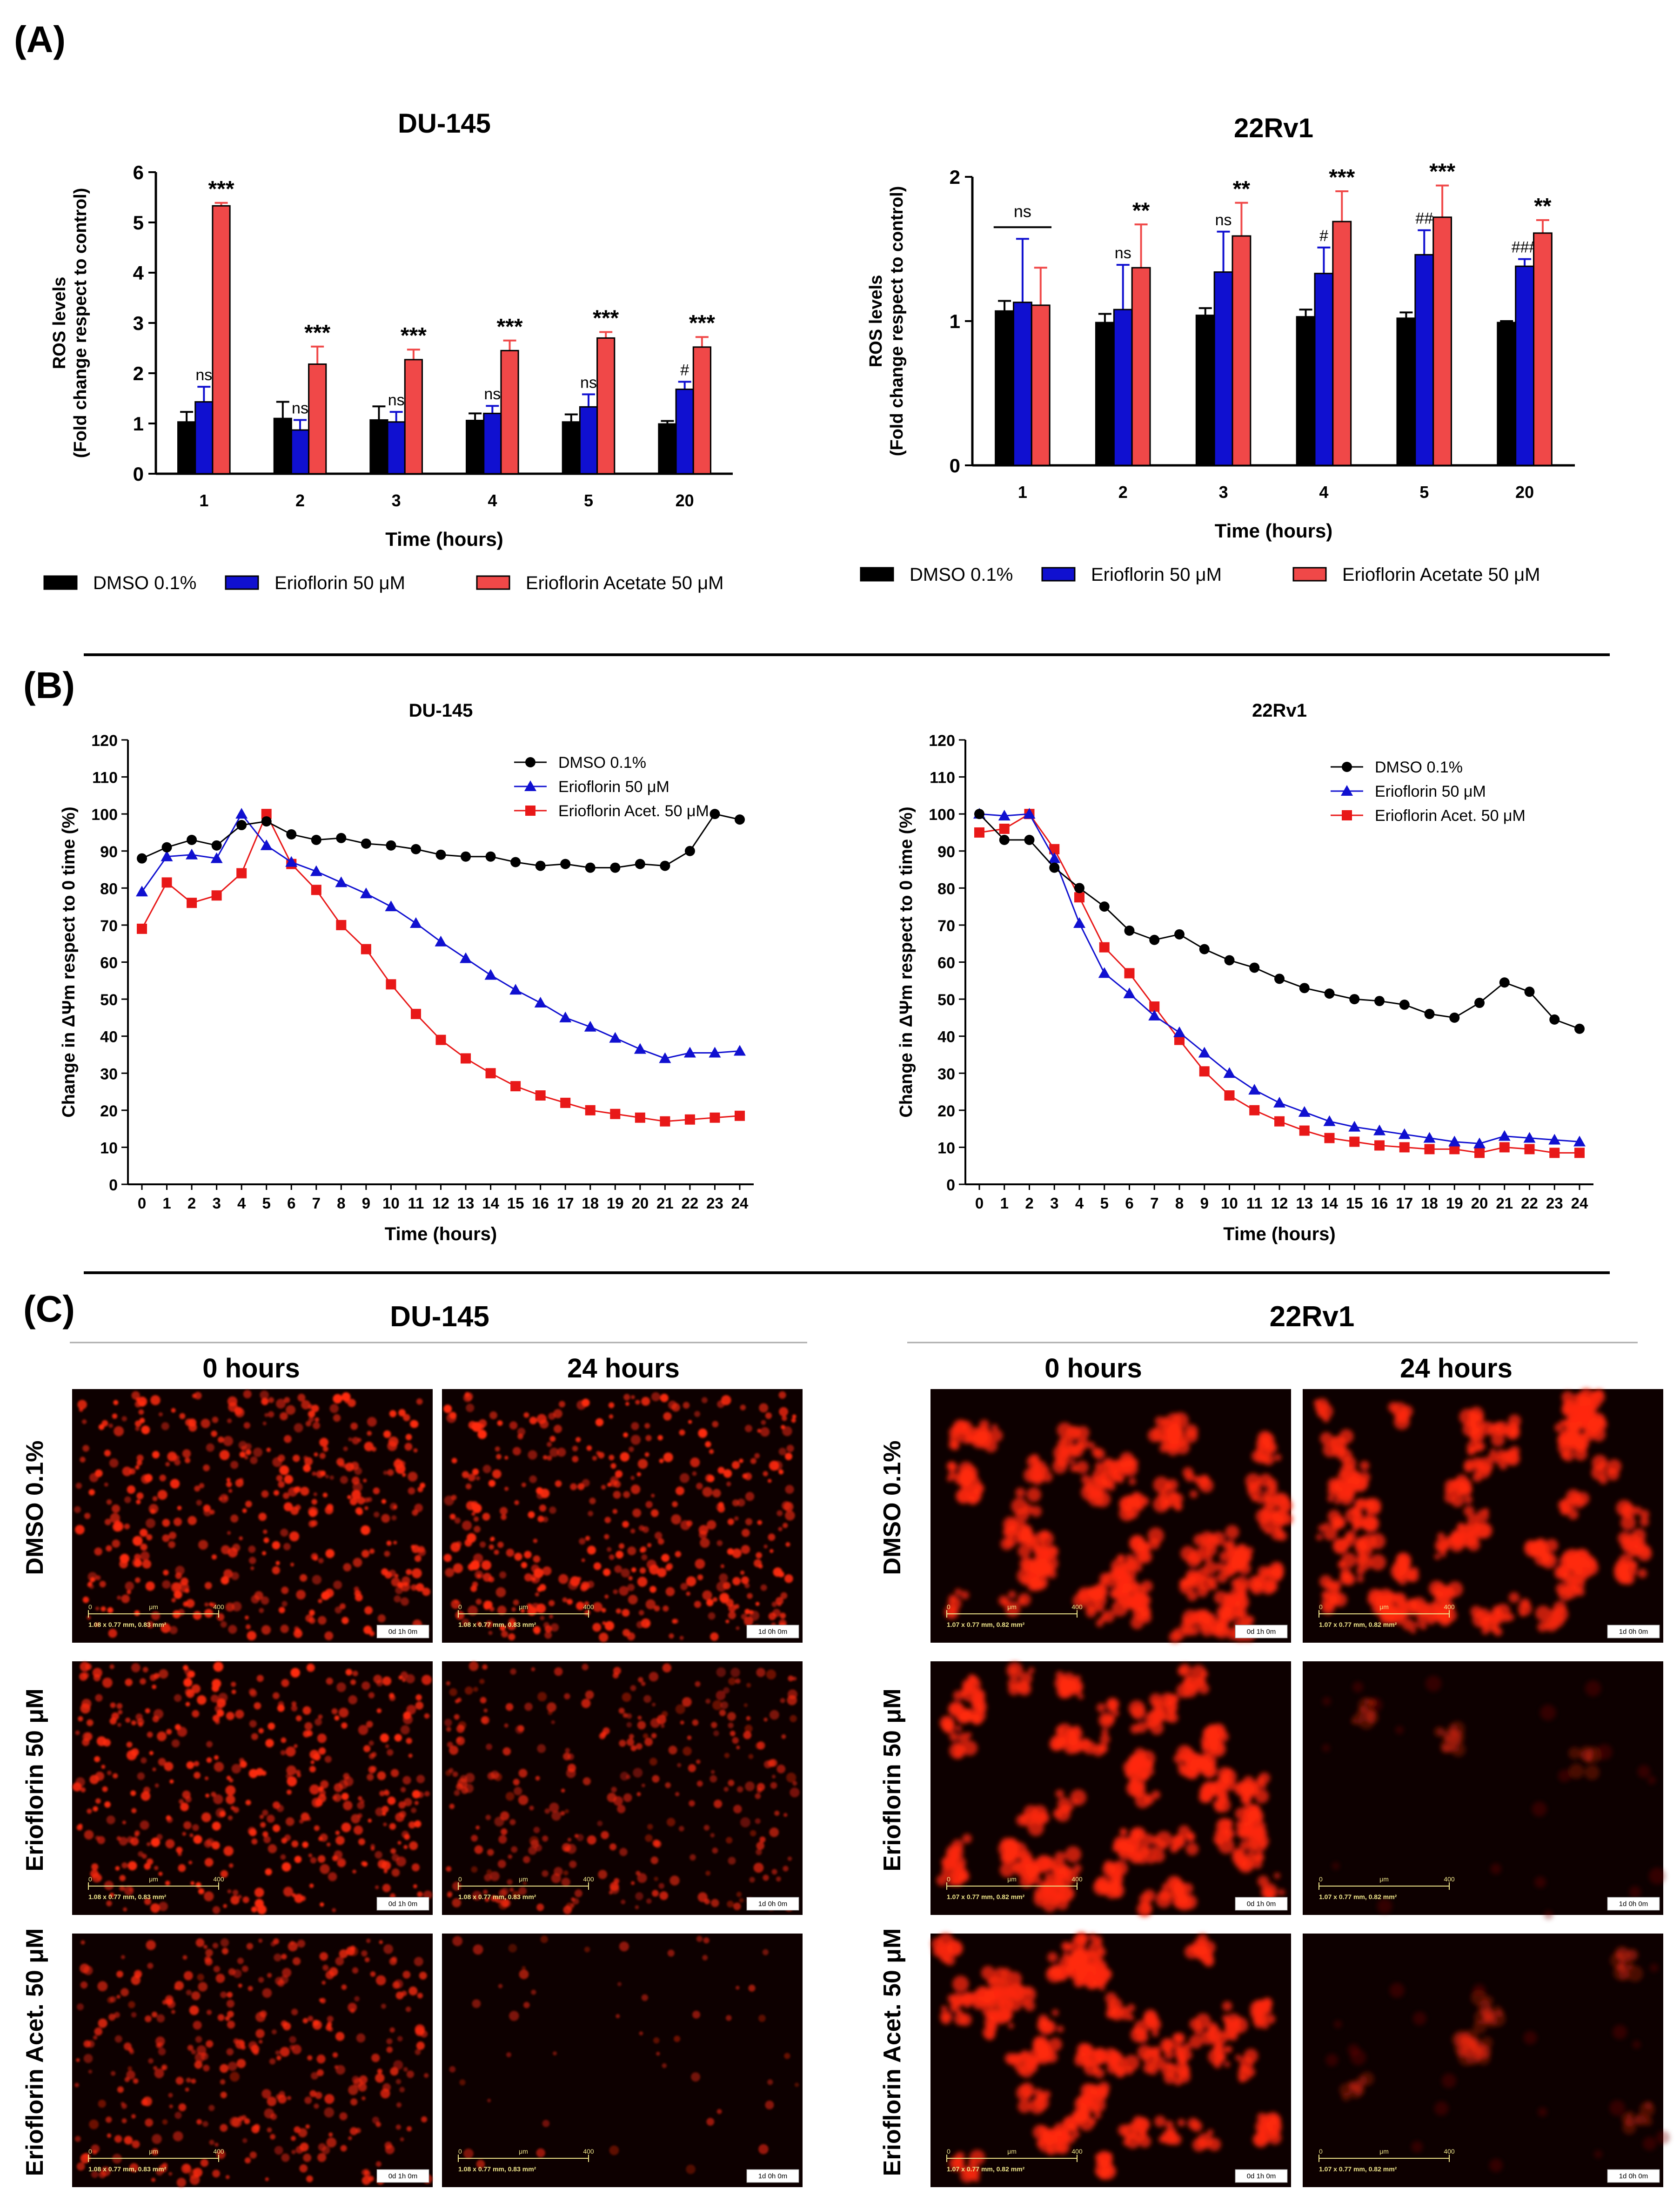  What do you see at coordinates (624, 2054) in the screenshot?
I see `cell-cluster-group` at bounding box center [624, 2054].